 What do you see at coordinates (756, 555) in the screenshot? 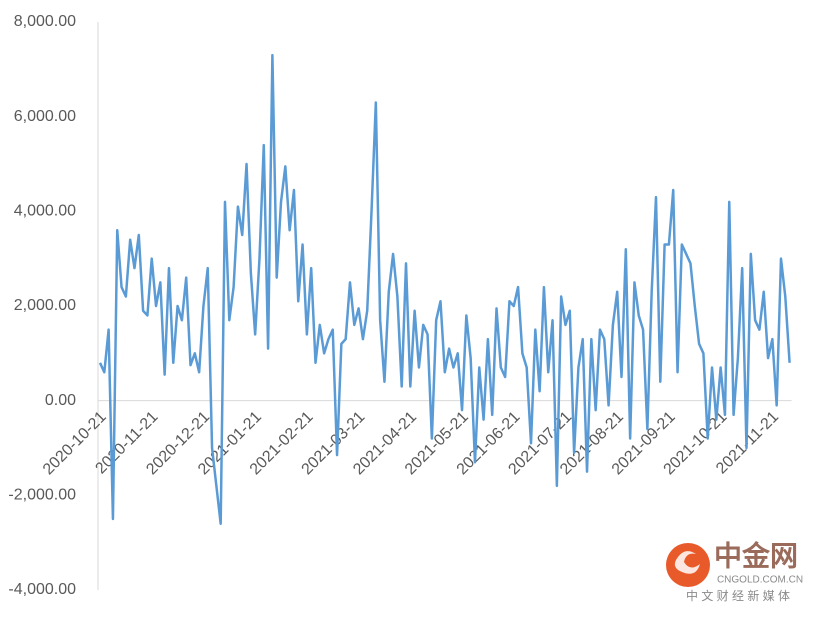
I see `watermark-brand: 中金网` at bounding box center [756, 555].